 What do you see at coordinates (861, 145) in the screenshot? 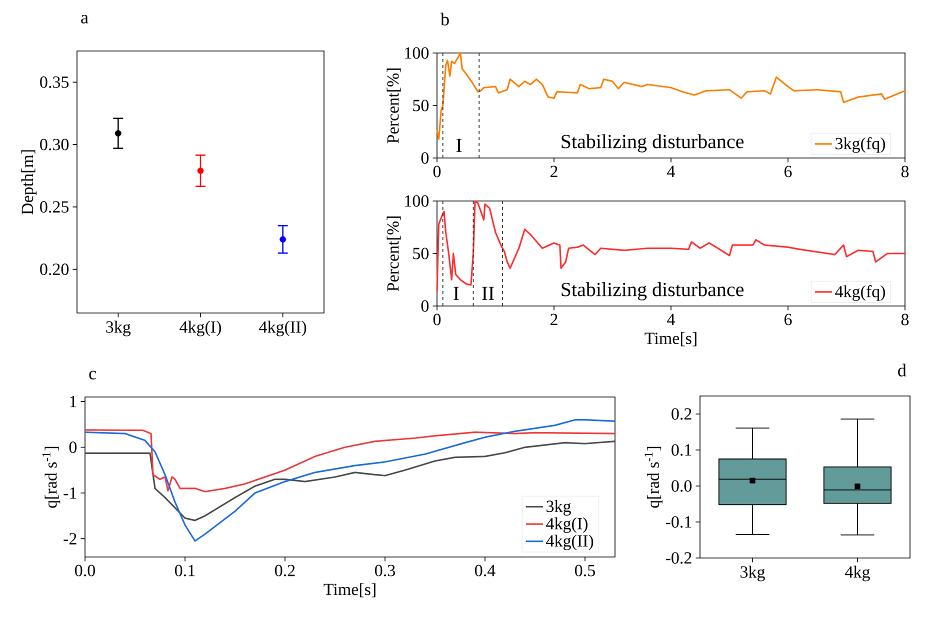
I see `legend-label: 3kg(fq)` at bounding box center [861, 145].